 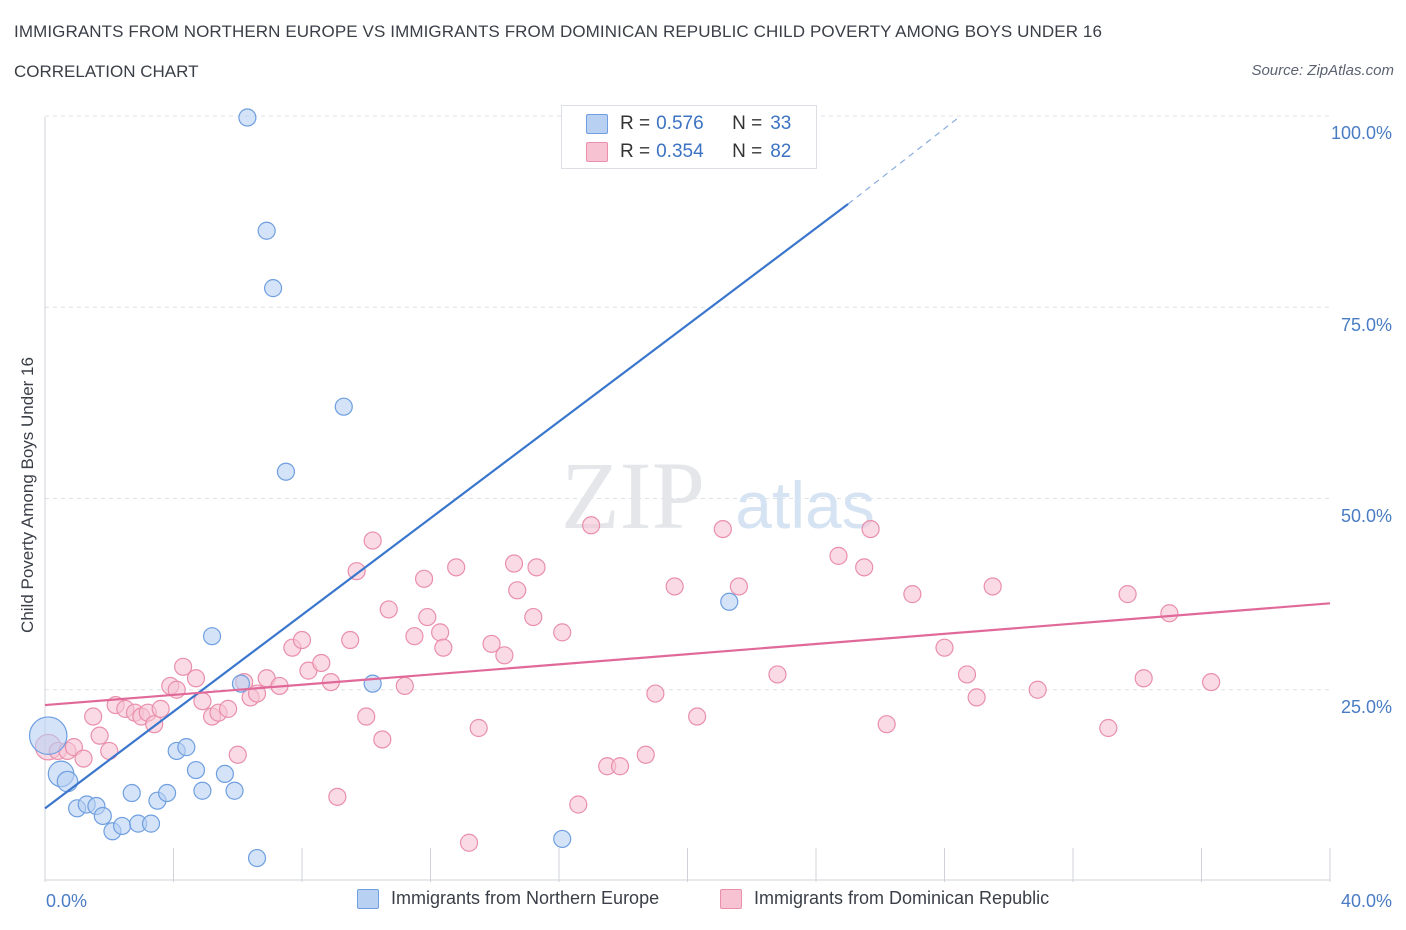 What do you see at coordinates (781, 123) in the screenshot?
I see `legend-n-value: 33` at bounding box center [781, 123].